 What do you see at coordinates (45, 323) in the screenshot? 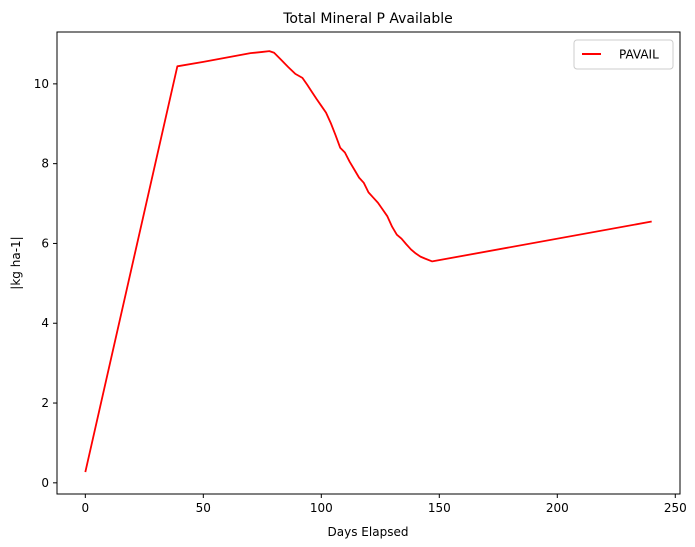
I see `y-tick-label: 4` at bounding box center [45, 323].